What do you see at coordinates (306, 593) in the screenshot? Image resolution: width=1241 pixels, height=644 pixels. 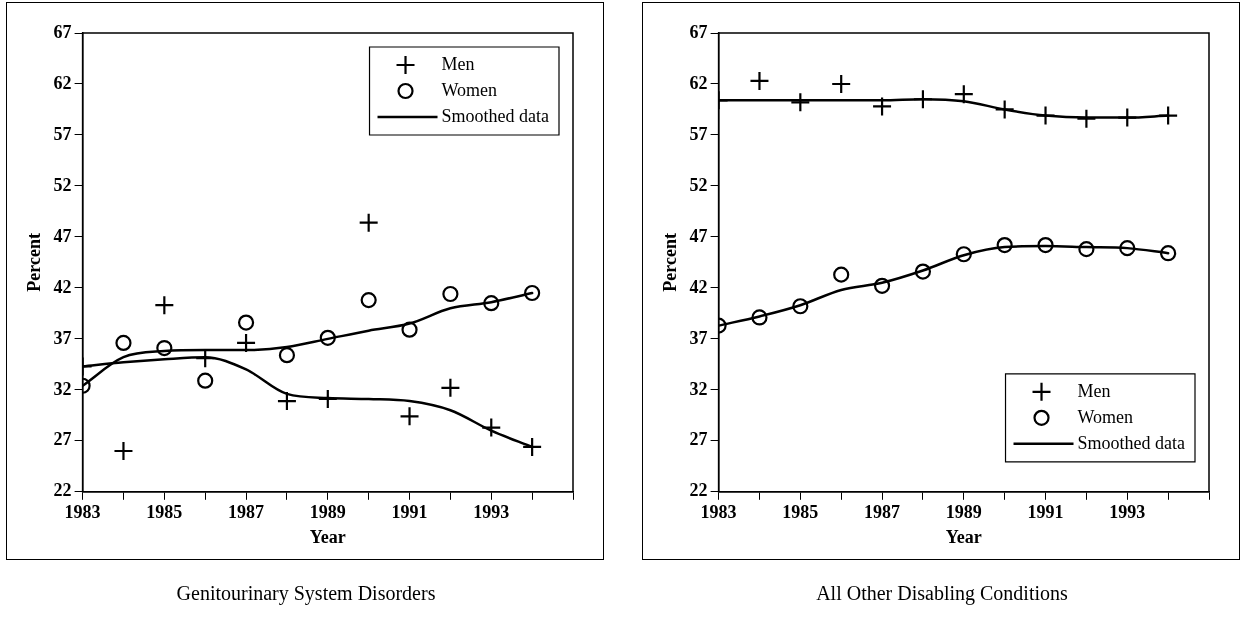 I see `text: Genitourinary System Disorders` at bounding box center [306, 593].